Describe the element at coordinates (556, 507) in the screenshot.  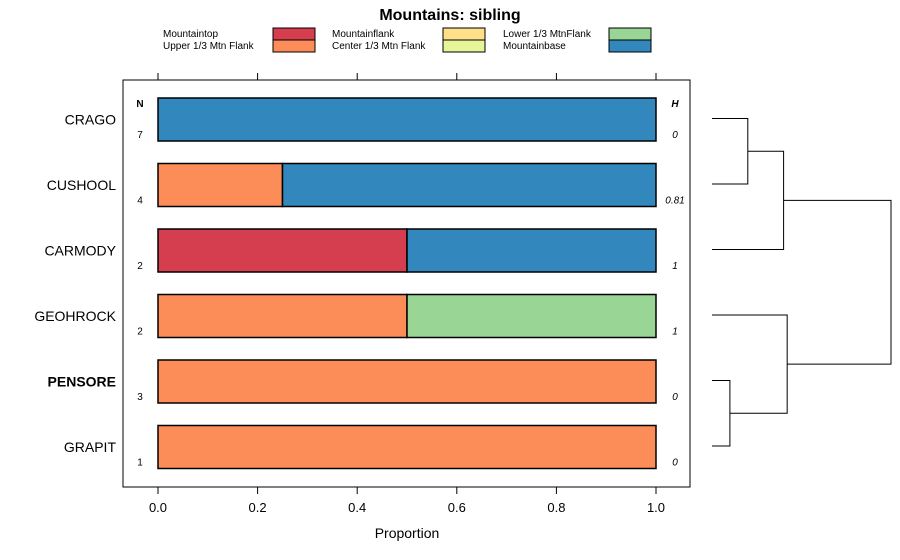
I see `x-tick-label: 0.8` at that location.